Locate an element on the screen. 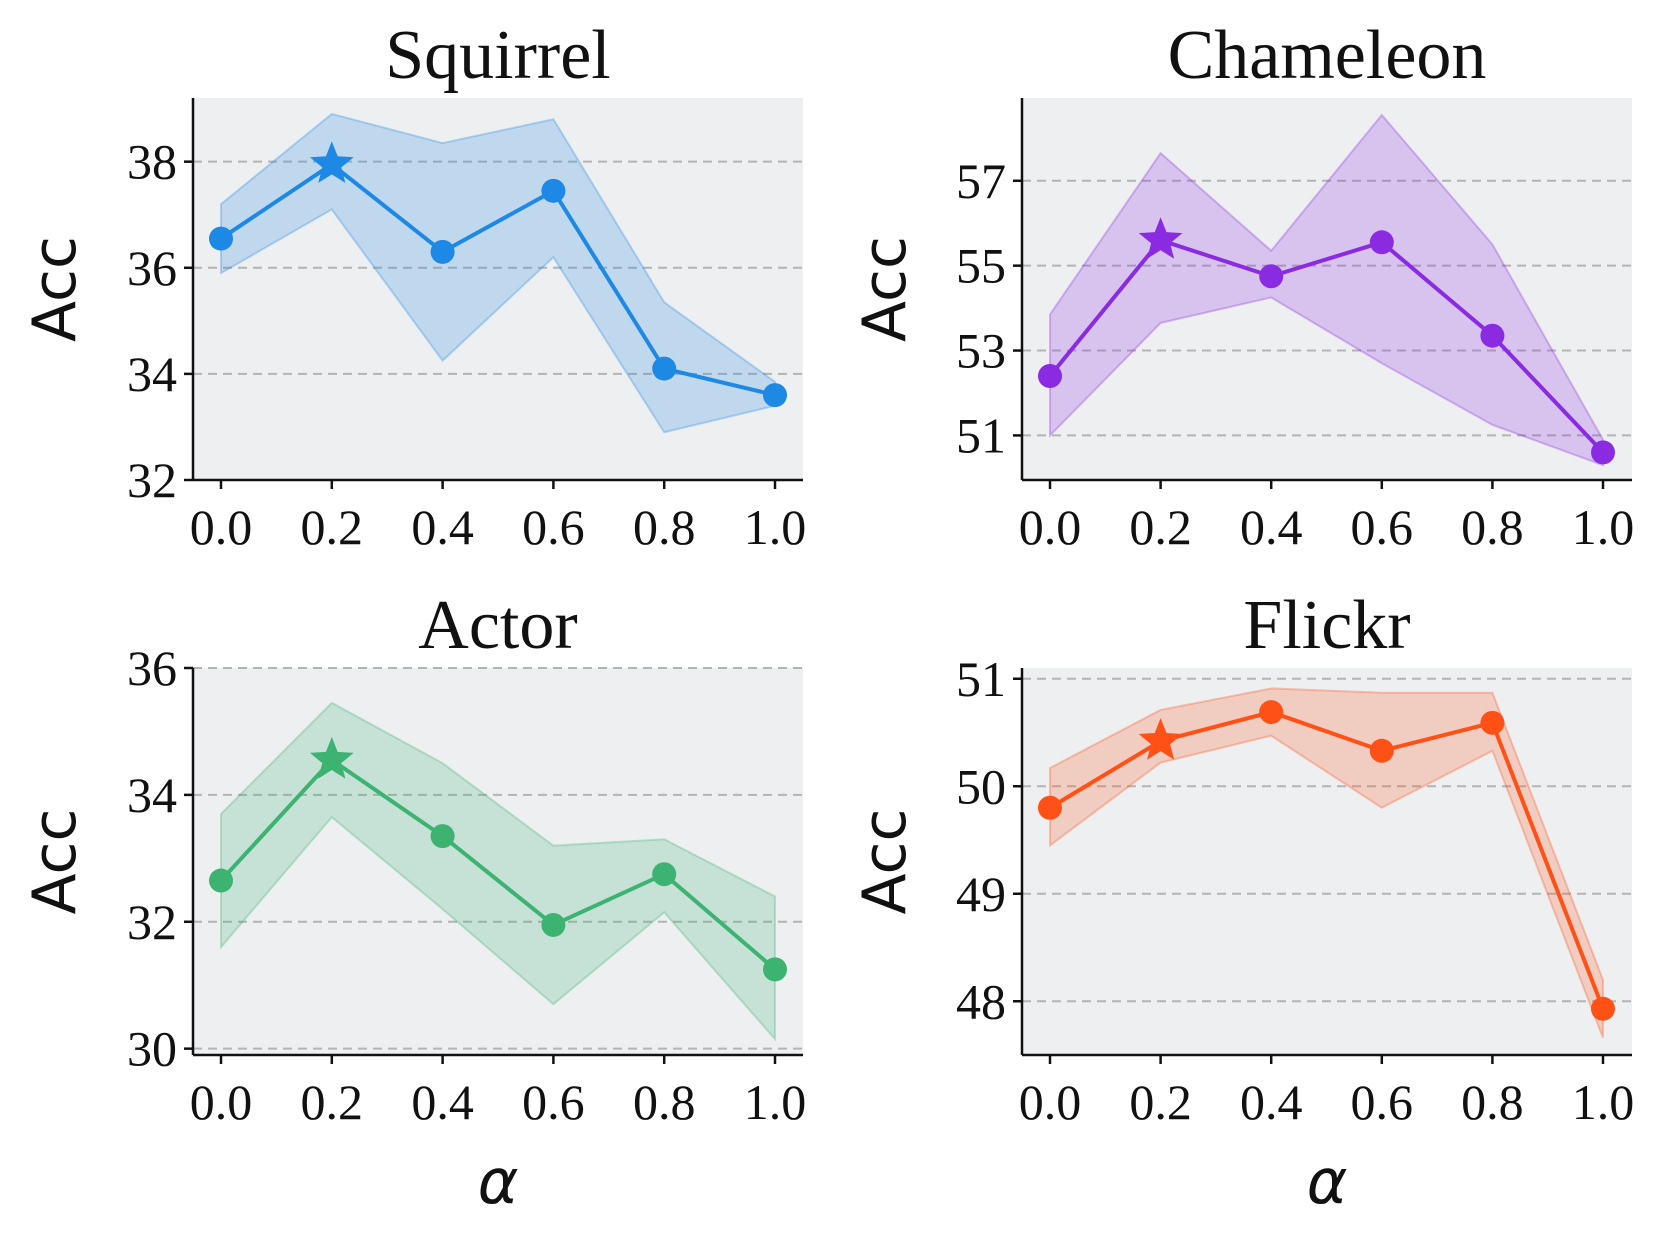  y-tick-label: 30 is located at coordinates (152, 1049).